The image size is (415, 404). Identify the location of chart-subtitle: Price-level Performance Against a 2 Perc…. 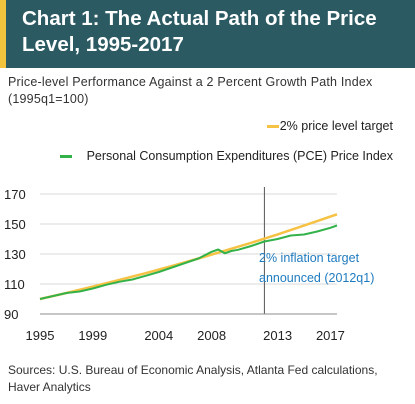
(190, 90).